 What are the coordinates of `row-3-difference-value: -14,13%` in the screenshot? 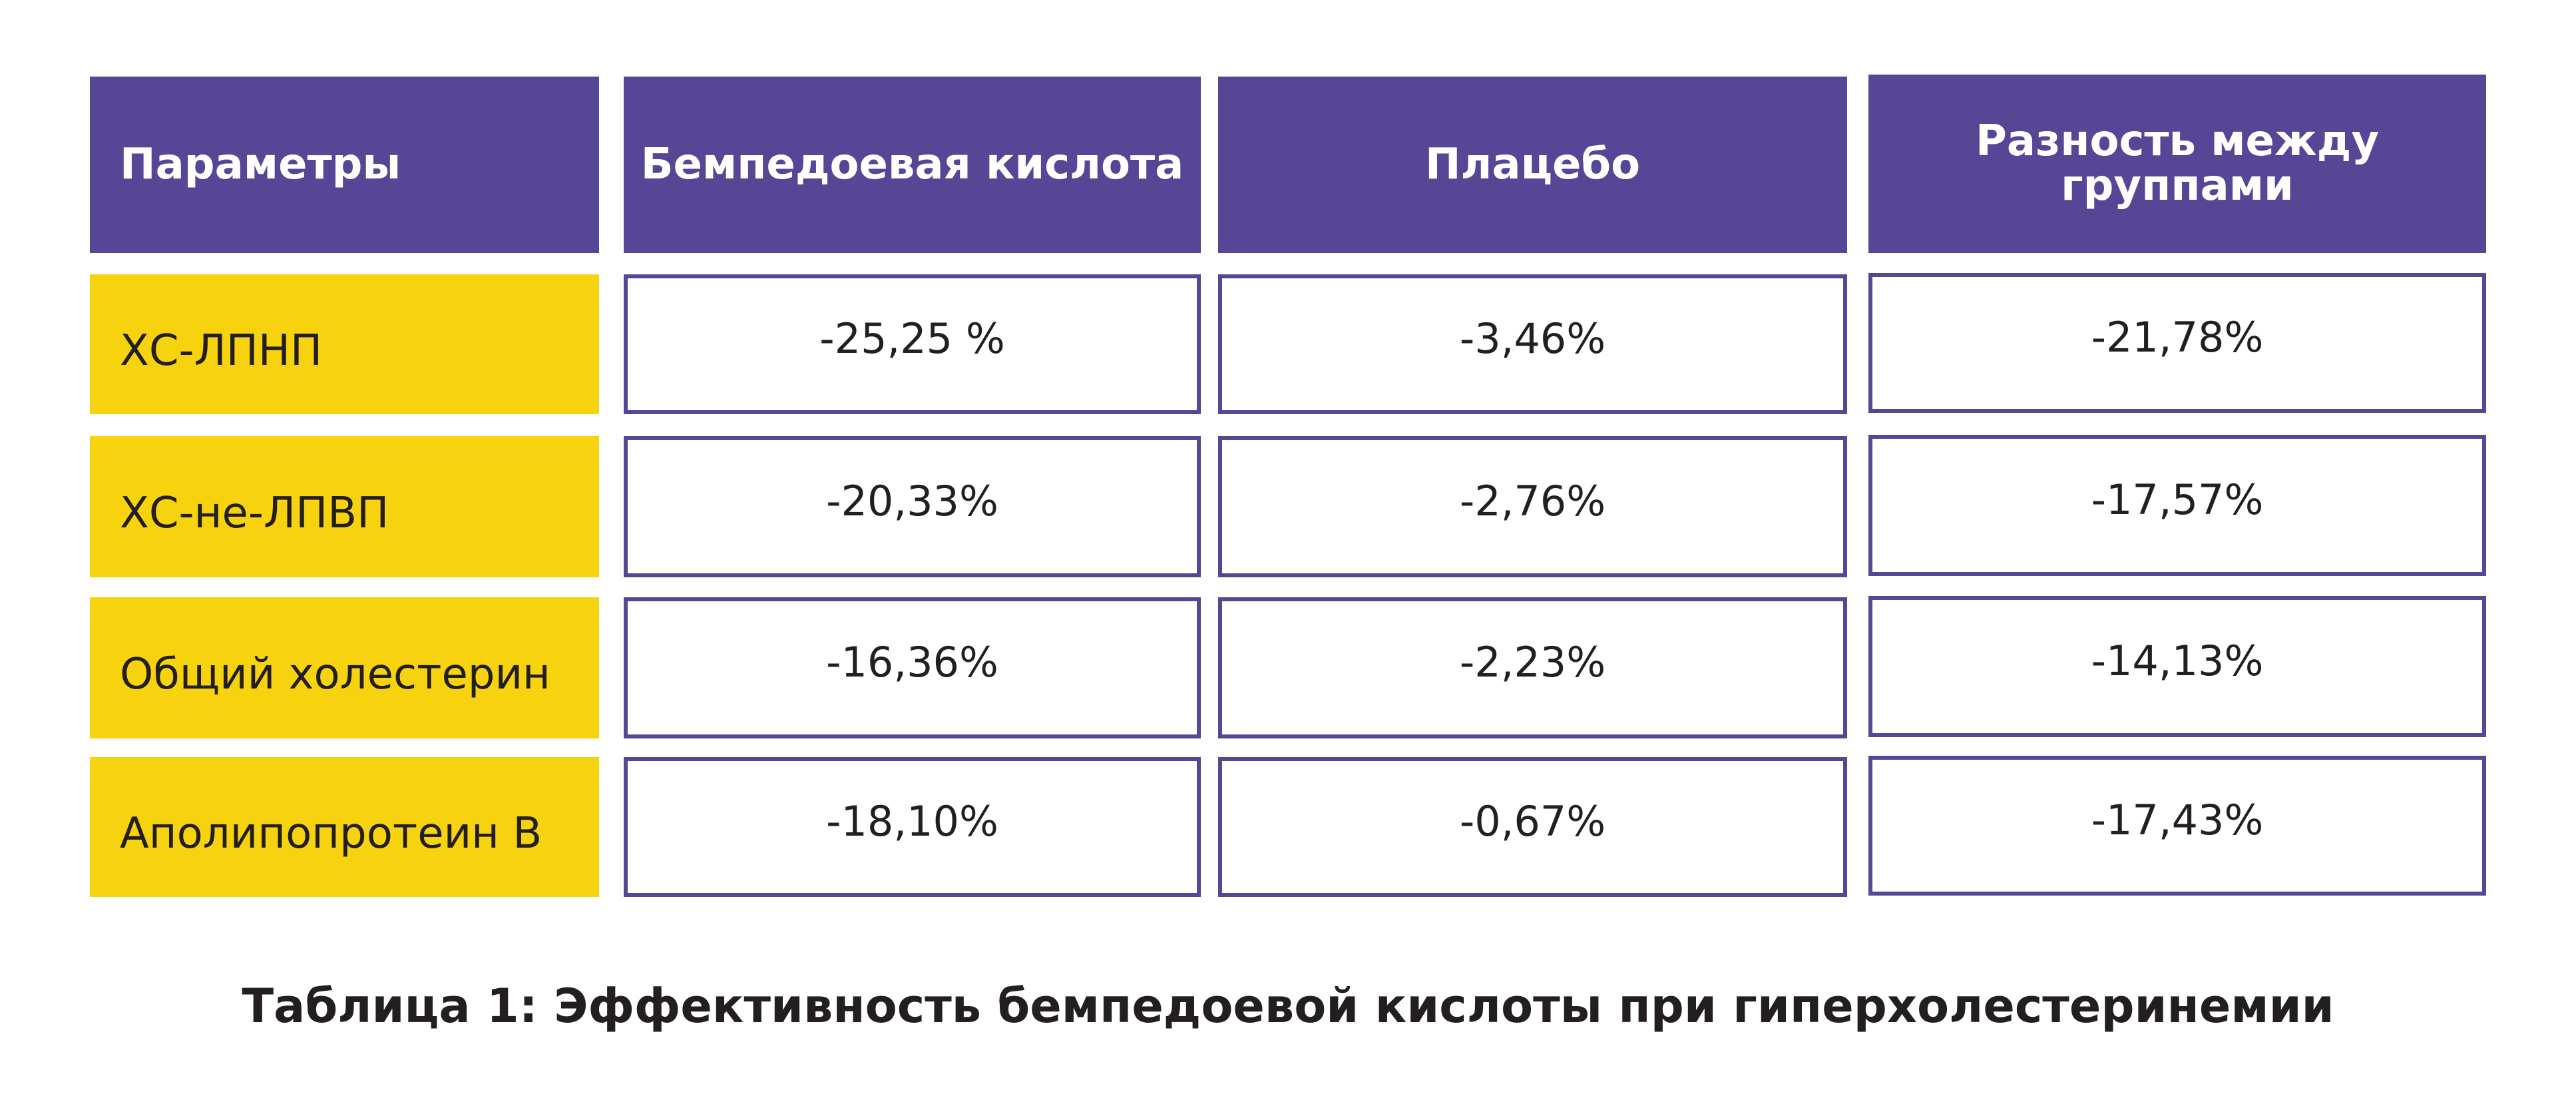 It's located at (2177, 667).